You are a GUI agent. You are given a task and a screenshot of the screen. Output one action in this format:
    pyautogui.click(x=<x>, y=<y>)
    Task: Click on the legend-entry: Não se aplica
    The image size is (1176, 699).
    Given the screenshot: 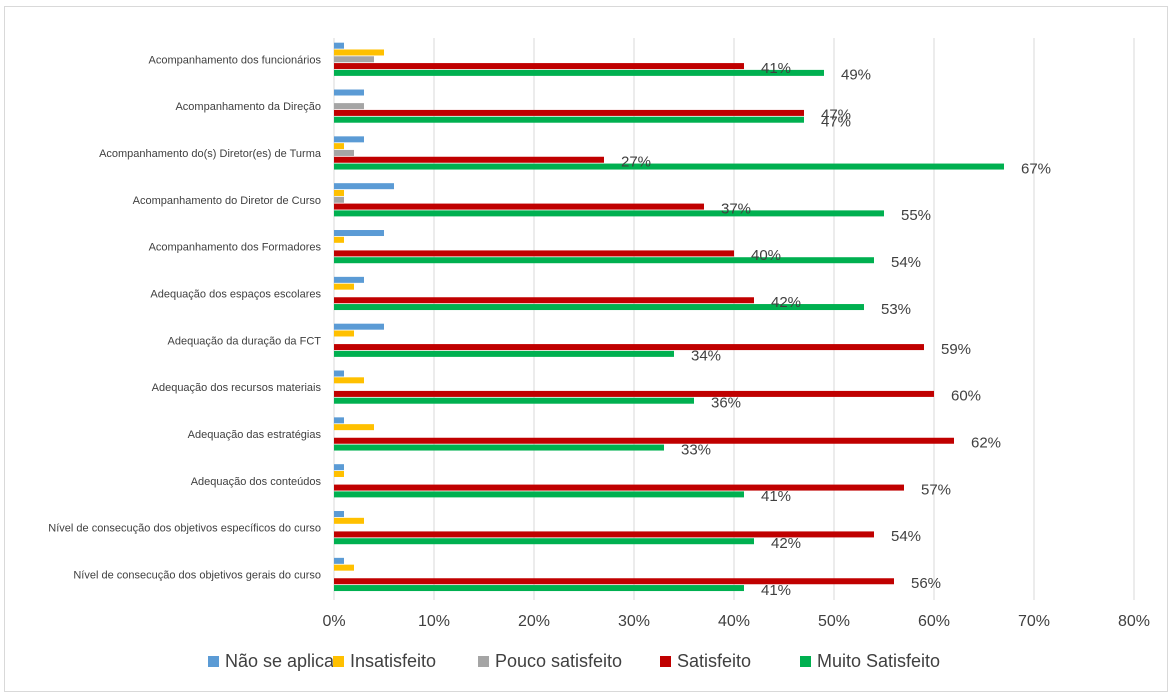 What is the action you would take?
    pyautogui.click(x=280, y=661)
    